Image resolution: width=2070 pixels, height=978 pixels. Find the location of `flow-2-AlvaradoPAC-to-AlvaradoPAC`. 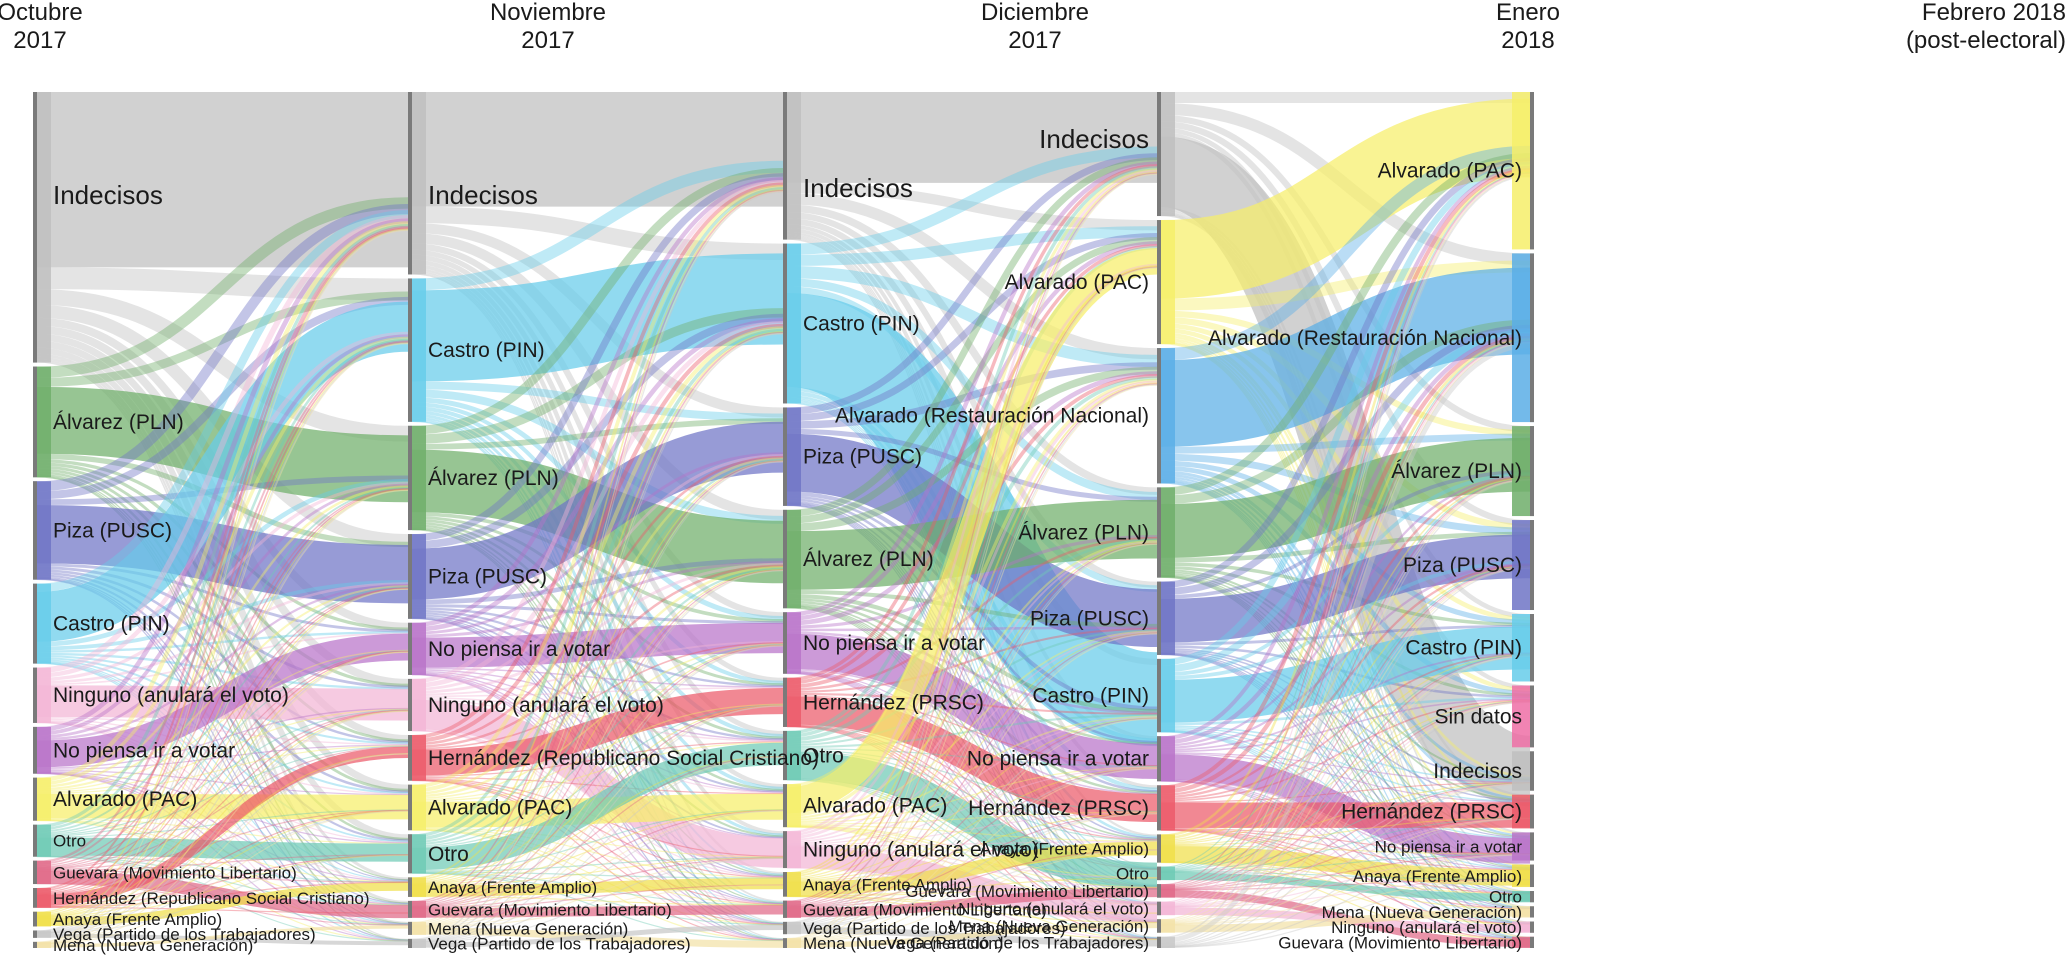

flow-2-AlvaradoPAC-to-AlvaradoPAC is located at coordinates (972, 530).